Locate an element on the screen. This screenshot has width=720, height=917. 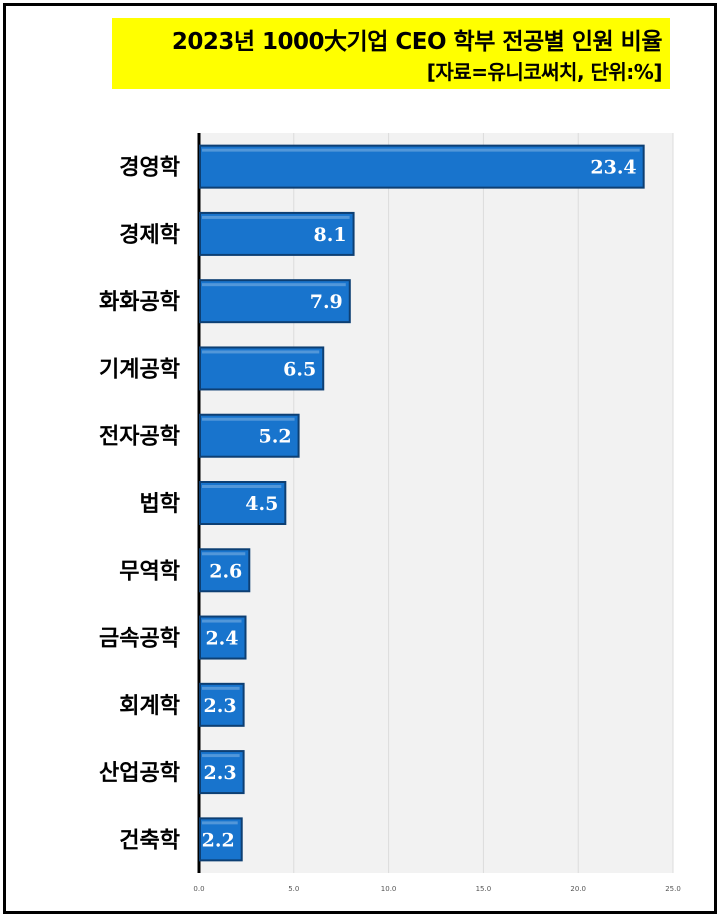
bar-value-label: 2.2 is located at coordinates (218, 840).